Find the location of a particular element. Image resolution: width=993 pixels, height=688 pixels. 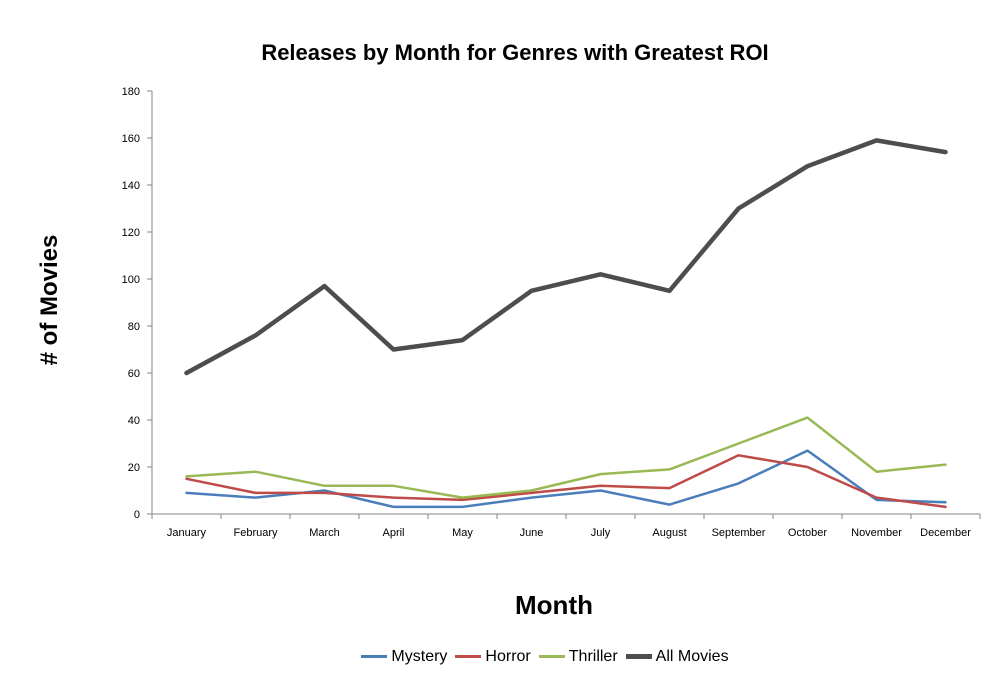

y-tick-label: 40 is located at coordinates (134, 421).